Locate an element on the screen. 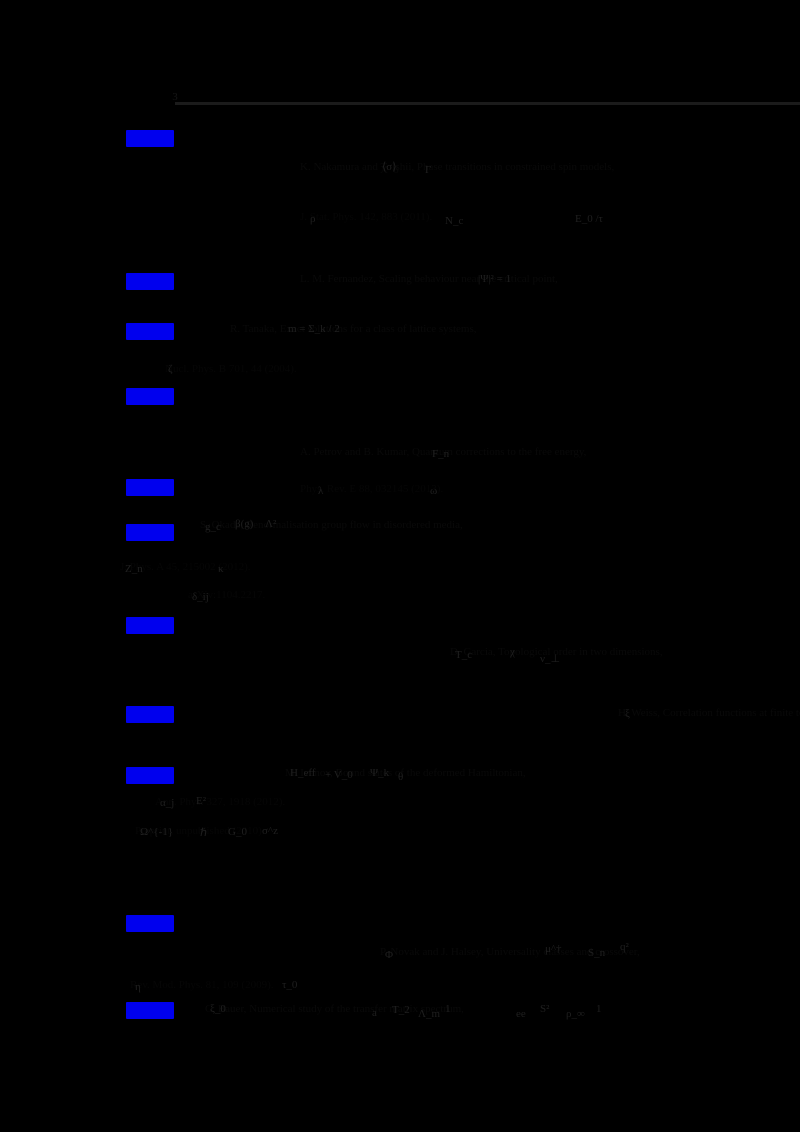  citation-label: [475] is located at coordinates (150, 775).